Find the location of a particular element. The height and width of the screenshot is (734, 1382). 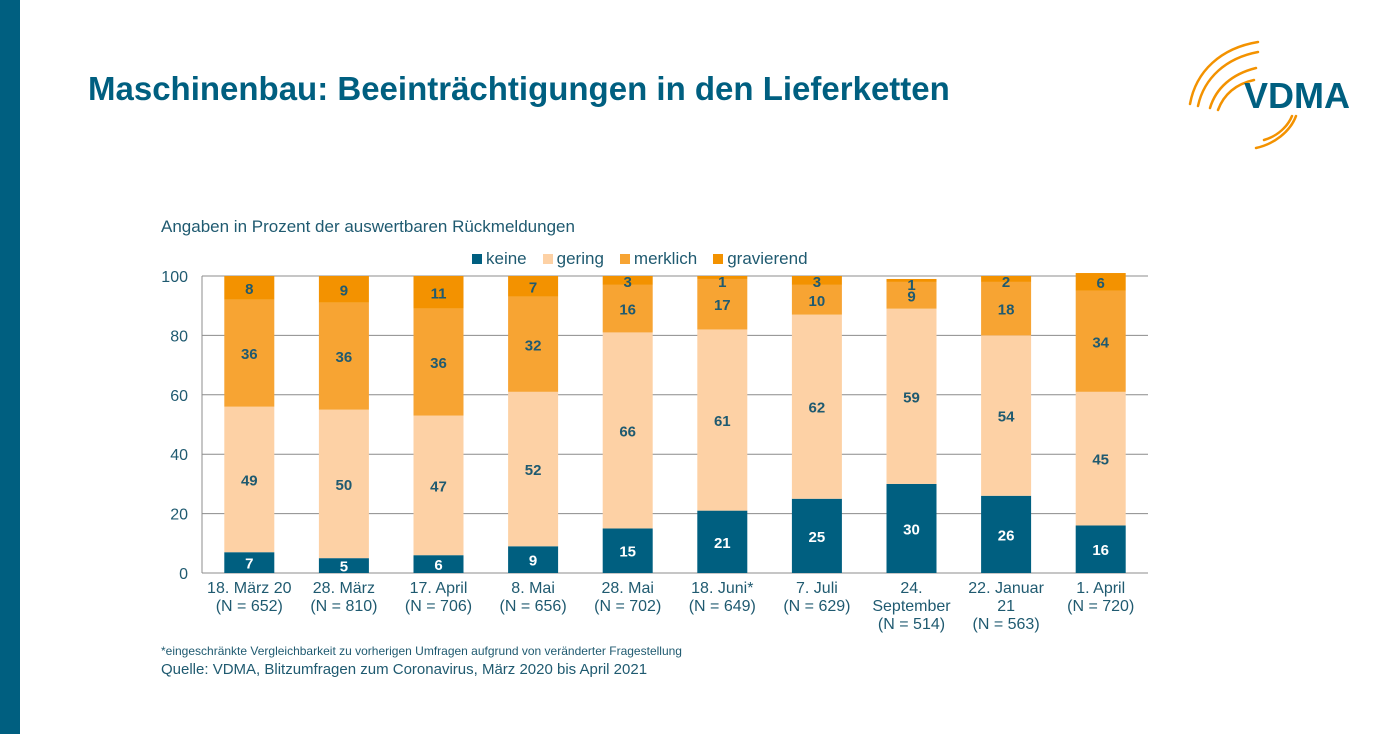

data-label-gering: 52 is located at coordinates (533, 470).